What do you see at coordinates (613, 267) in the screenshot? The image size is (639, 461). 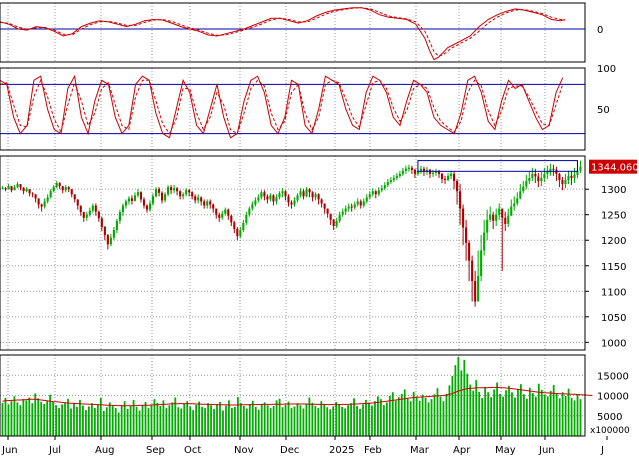 I see `price-y-tick: 1150` at bounding box center [613, 267].